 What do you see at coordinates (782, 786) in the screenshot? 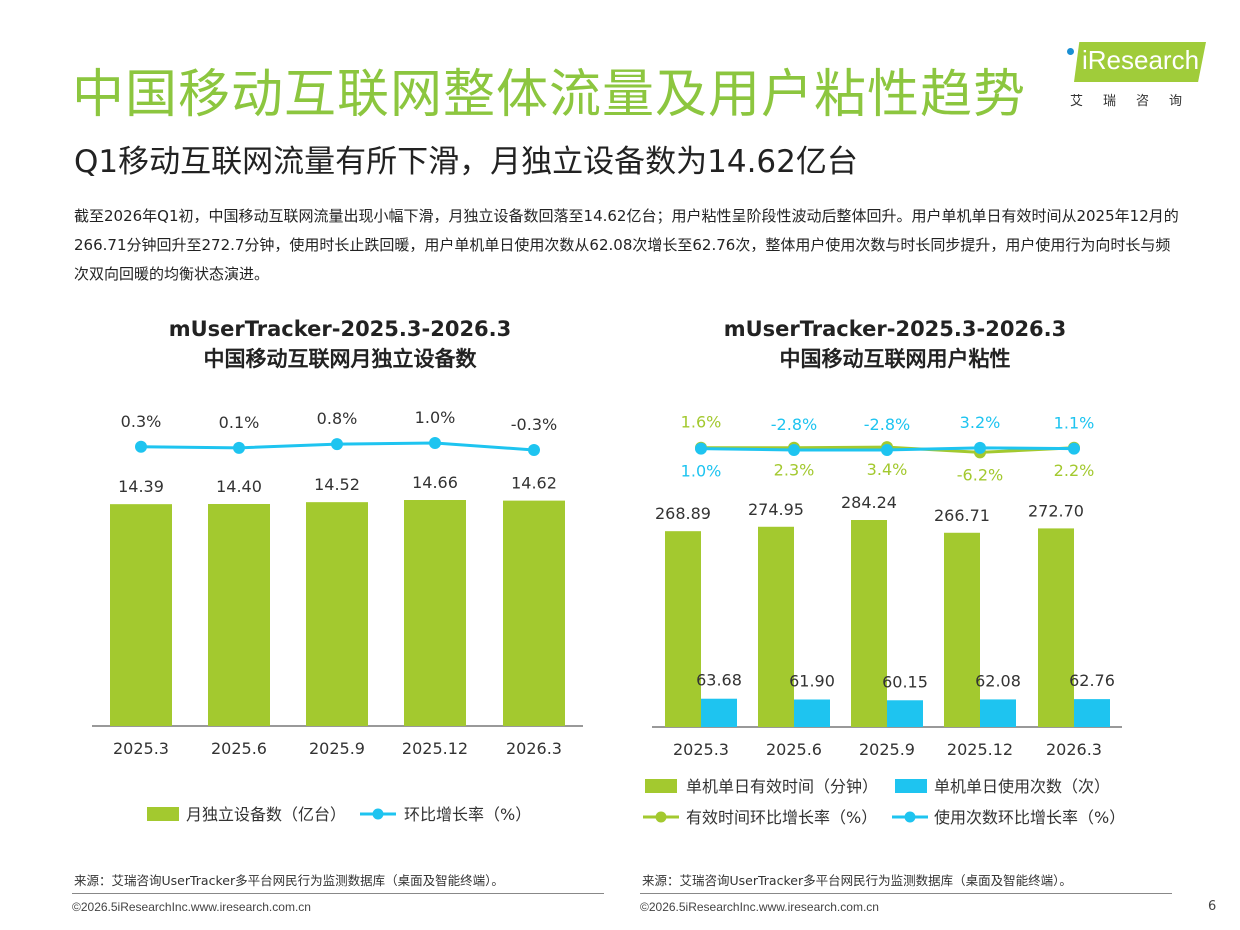
I see `chart2-legend-time-label: 单机单日有效时间（分钟）` at bounding box center [782, 786].